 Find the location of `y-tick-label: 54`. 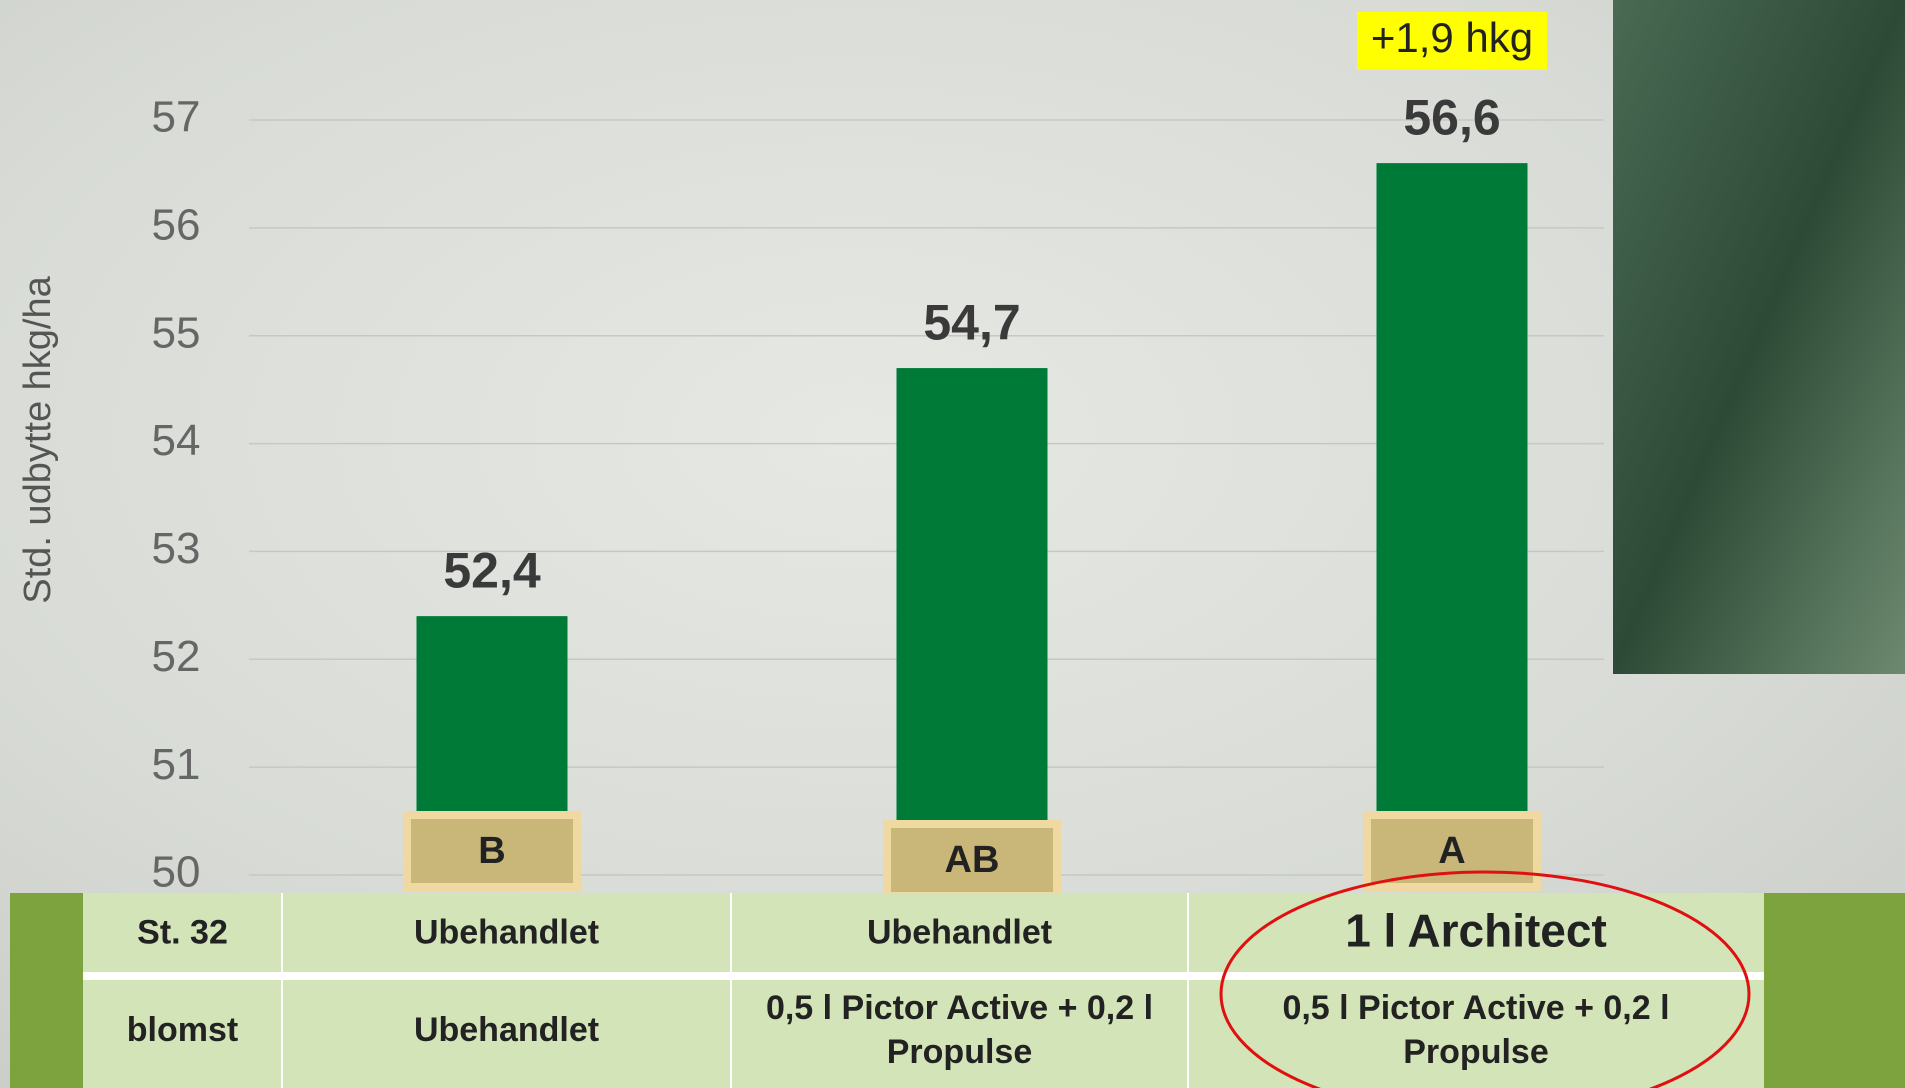

y-tick-label: 54 is located at coordinates (176, 440).